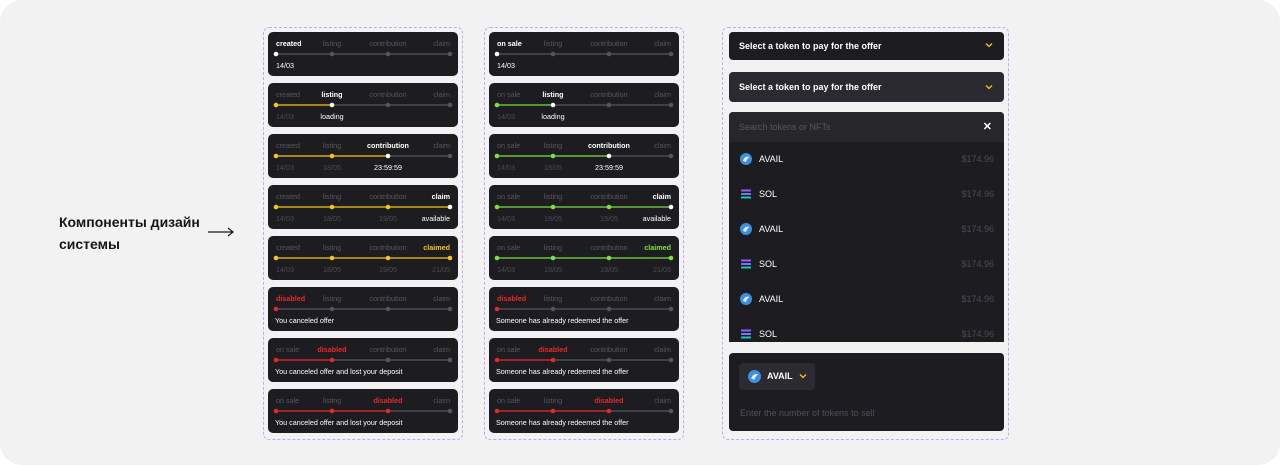 The width and height of the screenshot is (1280, 465). I want to click on design-system-caption: Компоненты дизайн системы, so click(129, 233).